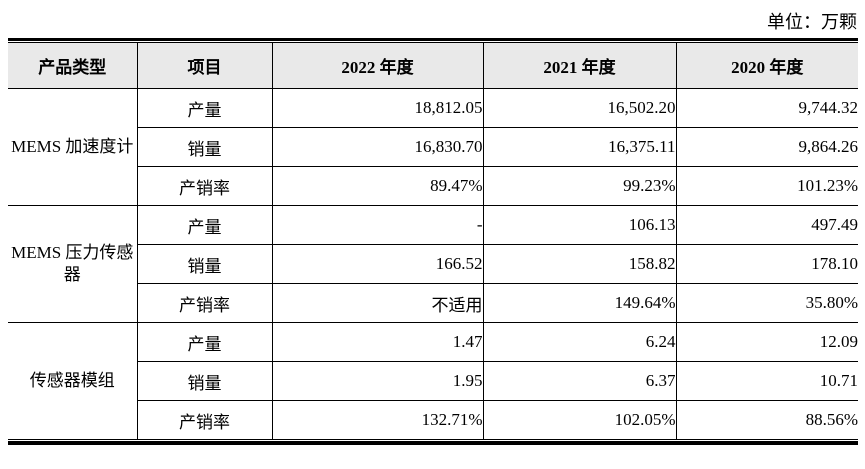  Describe the element at coordinates (377, 420) in the screenshot. I see `value-cell: 132.71%` at that location.